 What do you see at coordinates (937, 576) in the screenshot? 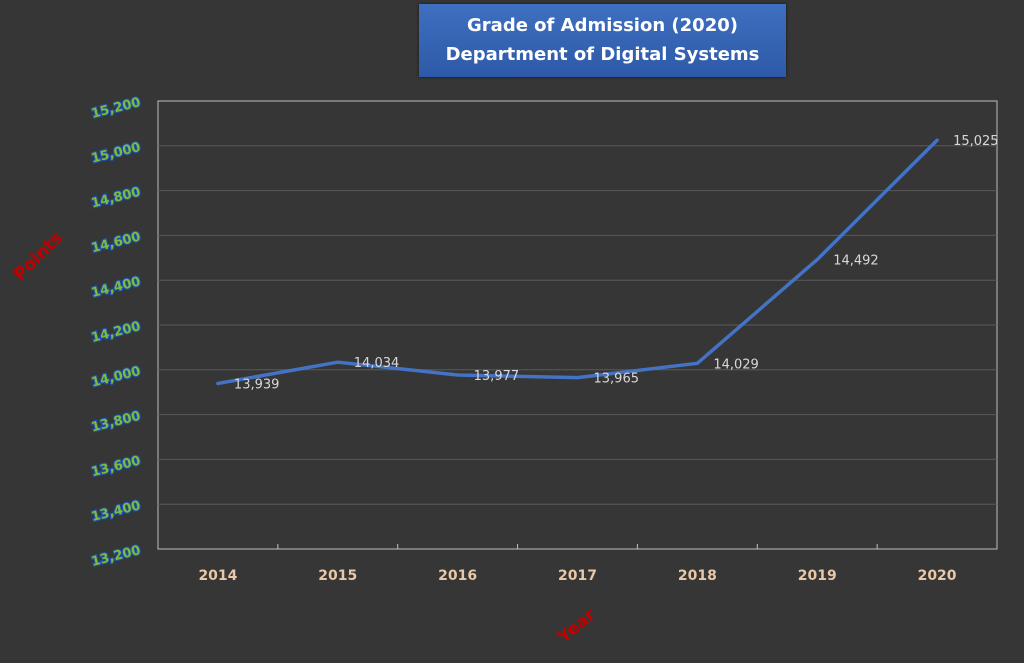
I see `x-tick-label: 2020` at bounding box center [937, 576].